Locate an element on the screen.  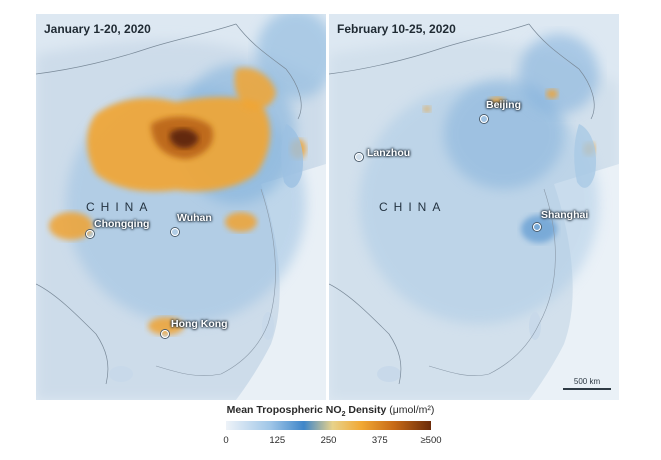
city-shanghai: Shanghai is located at coordinates (560, 220).